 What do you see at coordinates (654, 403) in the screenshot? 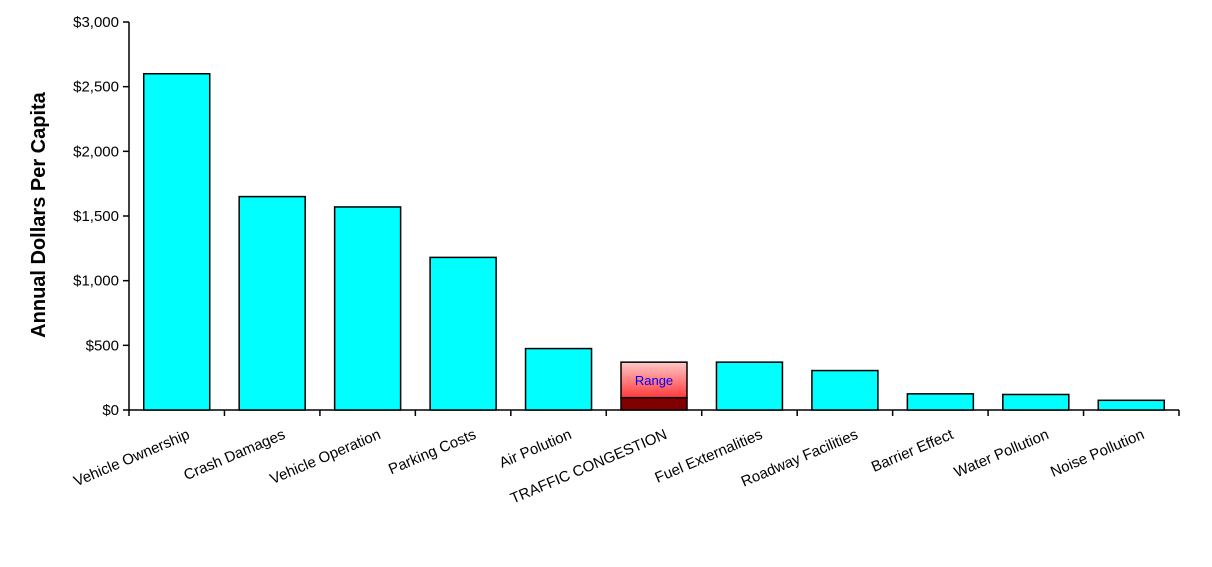
I see `bar-range-lower` at bounding box center [654, 403].